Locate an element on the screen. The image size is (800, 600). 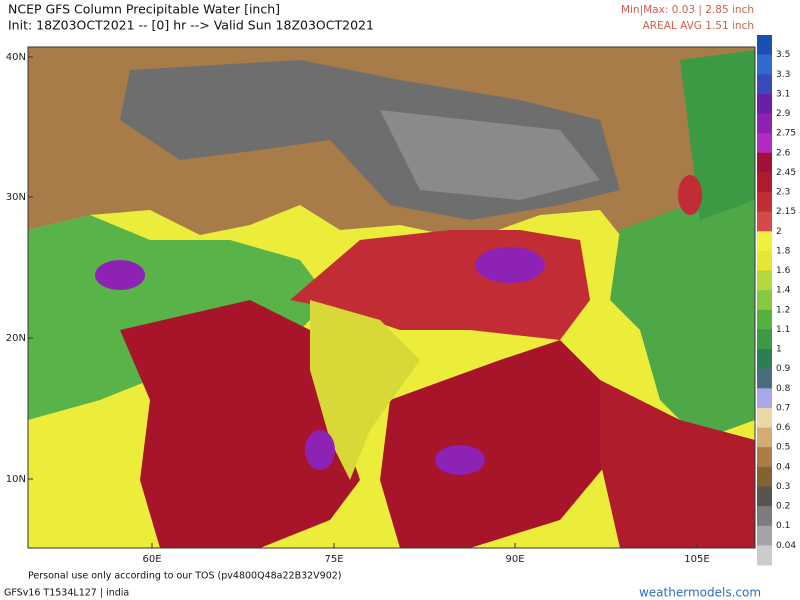
colorbar-label: 0.7 is located at coordinates (783, 408).